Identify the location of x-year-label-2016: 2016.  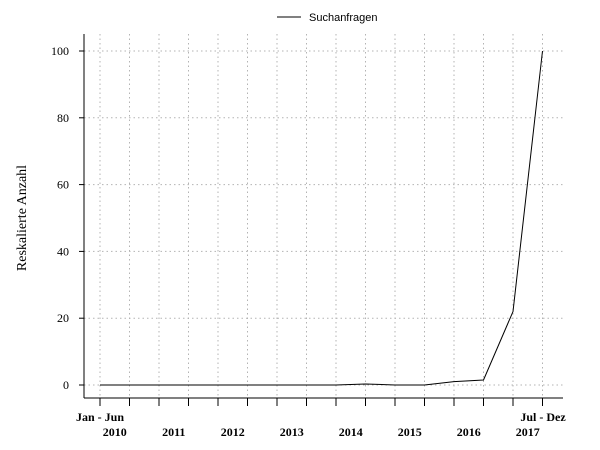
(469, 432).